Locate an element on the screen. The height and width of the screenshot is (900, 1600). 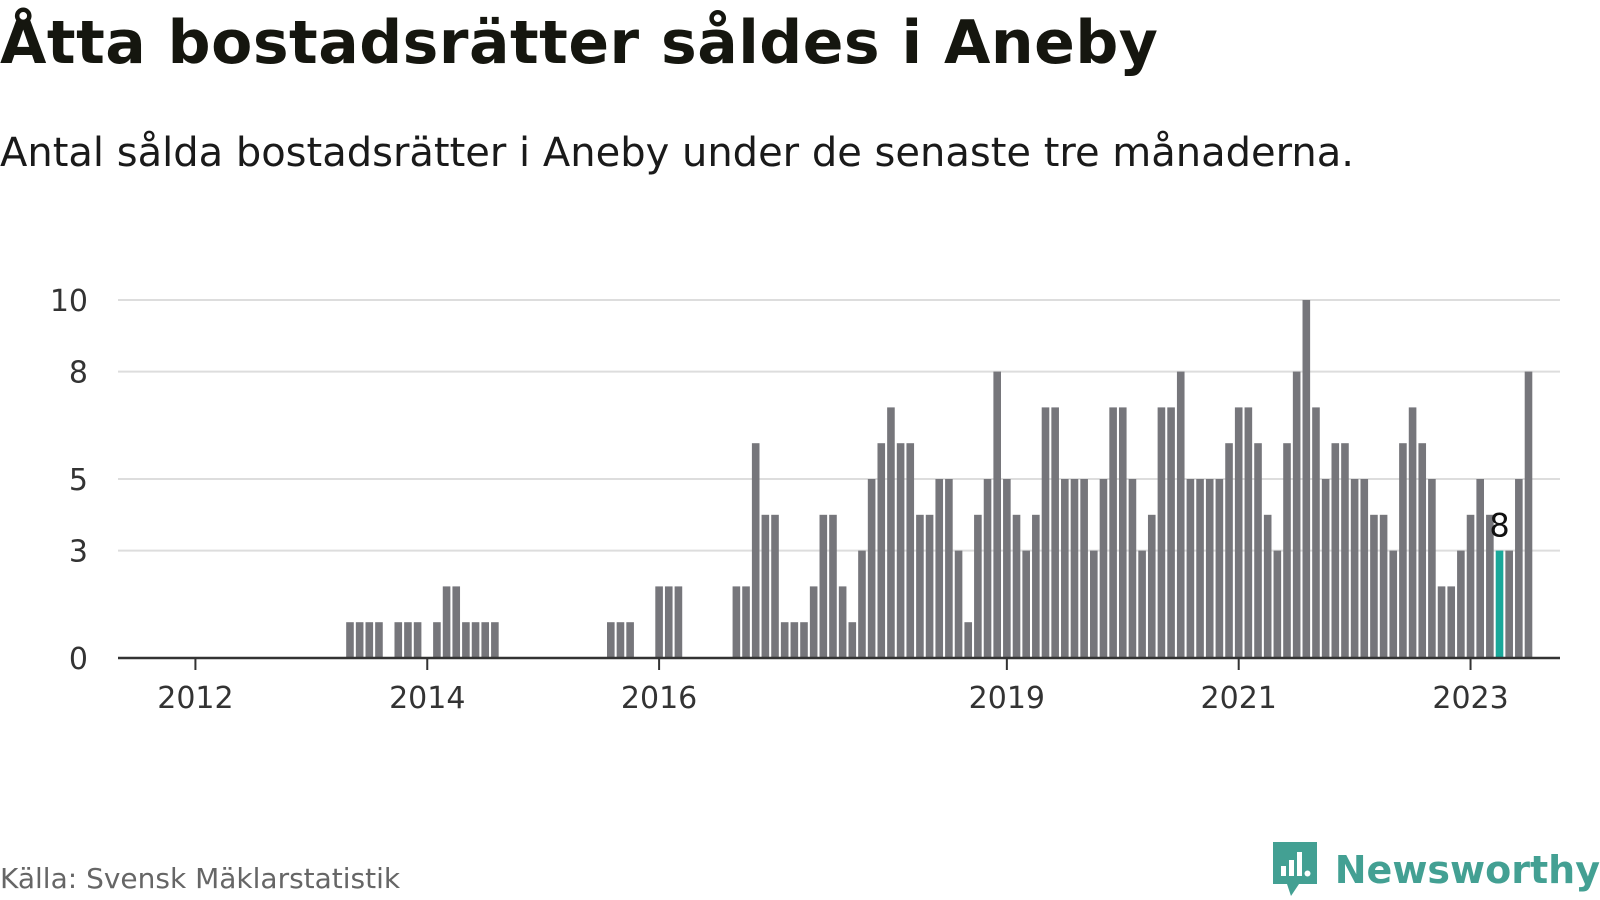
y-tick-label: 3 is located at coordinates (78, 552).